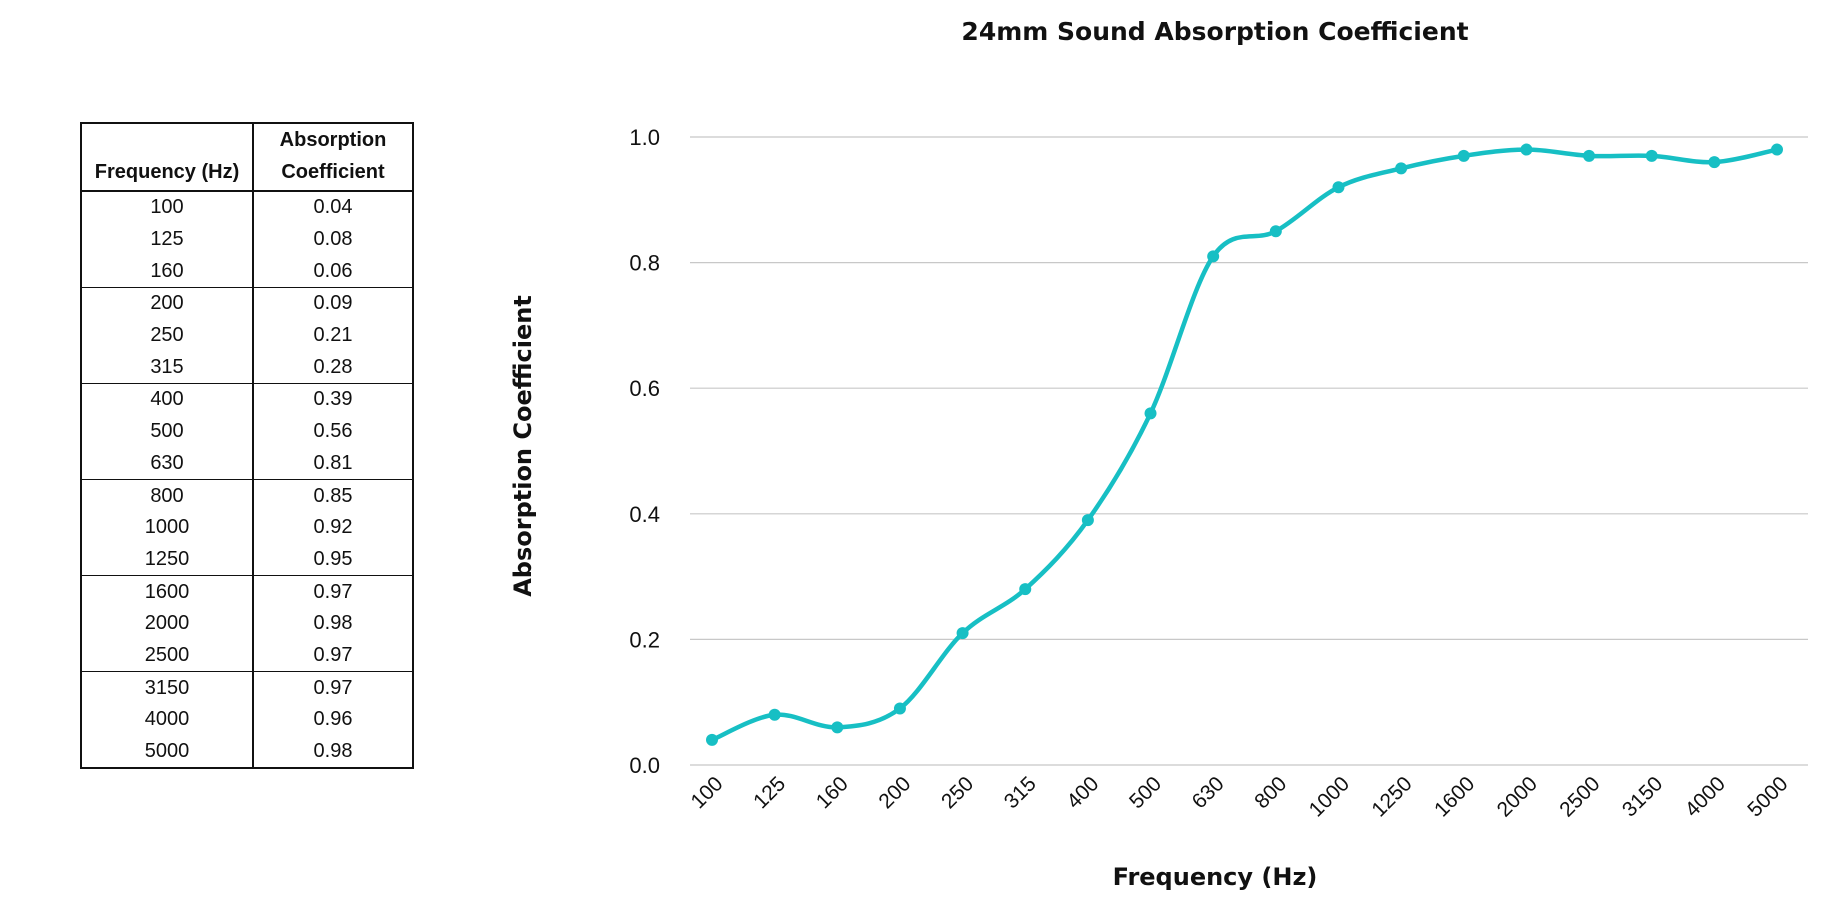 The image size is (1833, 911). Describe the element at coordinates (1145, 792) in the screenshot. I see `x-tick-label: 500` at that location.